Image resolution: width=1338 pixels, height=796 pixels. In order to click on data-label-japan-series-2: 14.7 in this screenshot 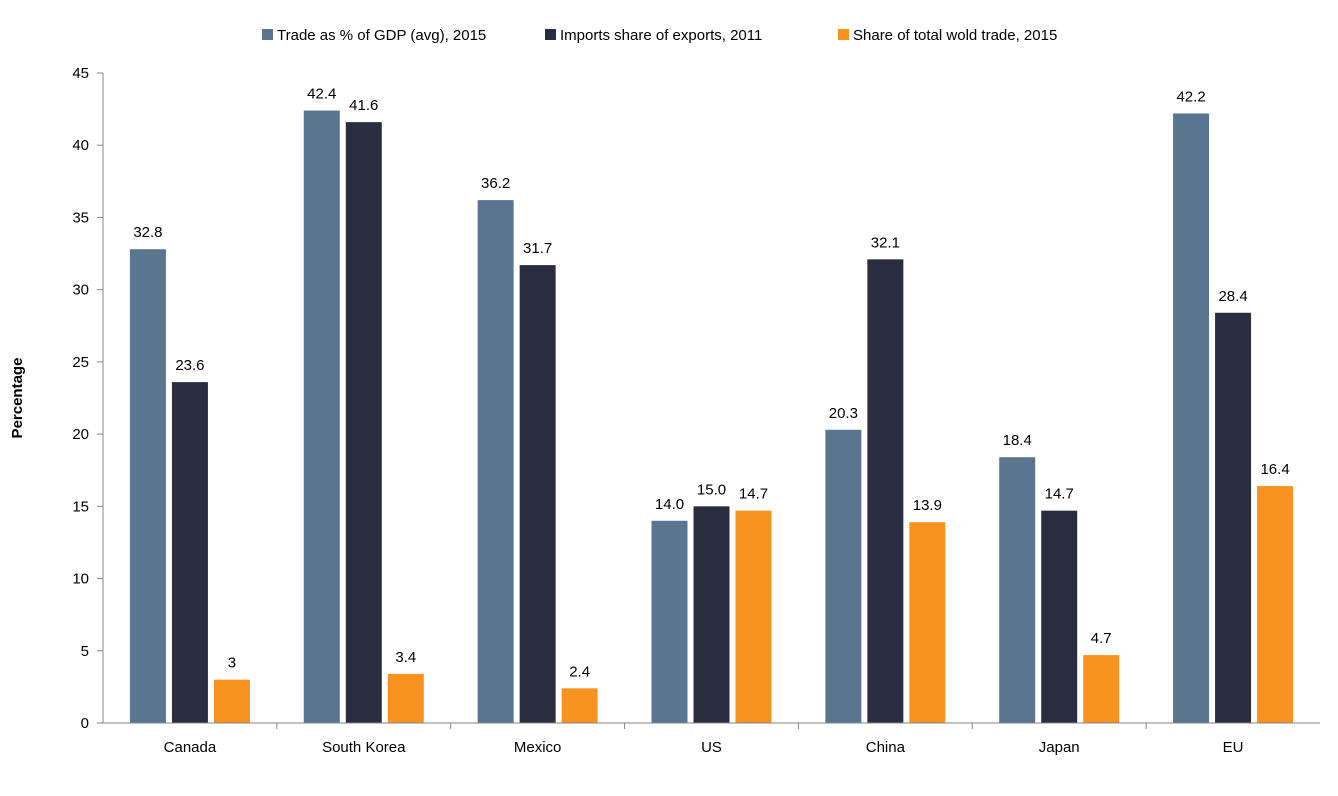, I will do `click(1059, 494)`.